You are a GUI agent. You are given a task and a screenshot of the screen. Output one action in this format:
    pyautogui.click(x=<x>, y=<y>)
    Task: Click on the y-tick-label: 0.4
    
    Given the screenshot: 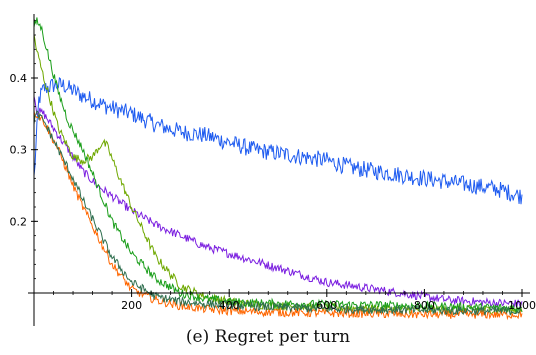 What is the action you would take?
    pyautogui.click(x=19, y=78)
    